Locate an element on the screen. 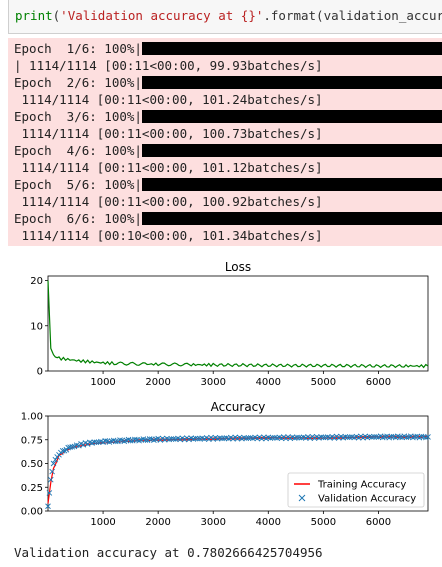 This screenshot has height=567, width=442. y-tick-label: 1.00 is located at coordinates (32, 417).